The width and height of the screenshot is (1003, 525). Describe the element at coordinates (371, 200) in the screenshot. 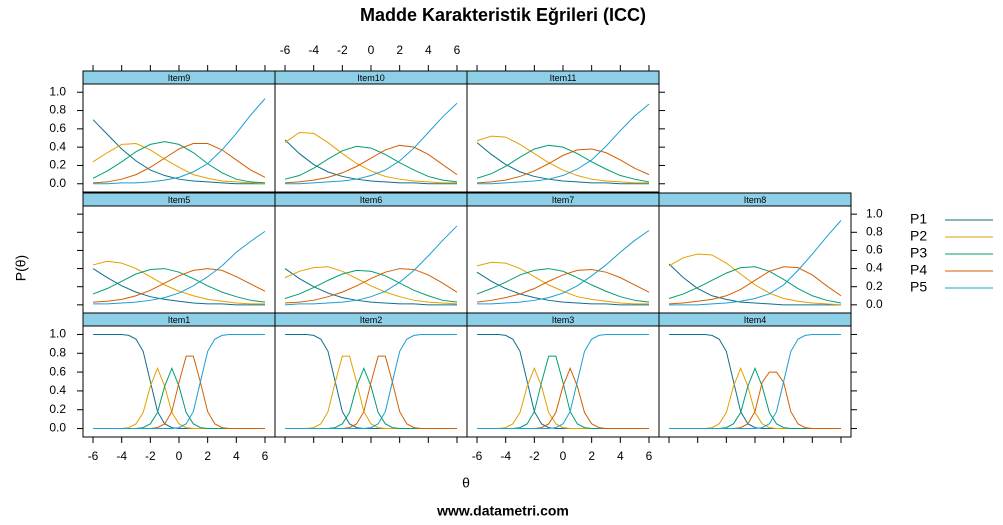

I see `panel-title: Item6` at that location.